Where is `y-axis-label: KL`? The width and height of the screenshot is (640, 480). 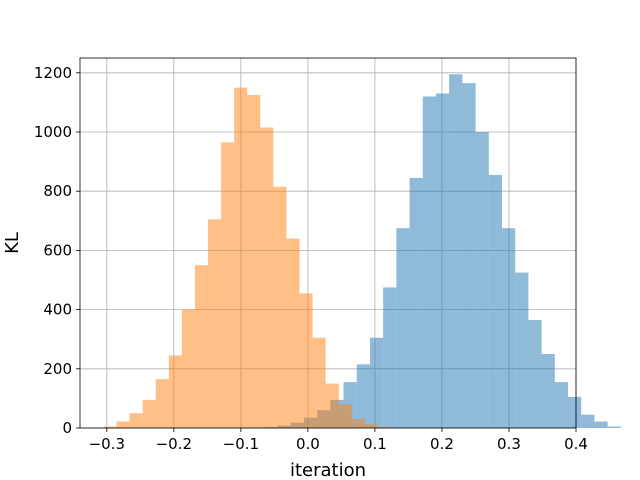 y-axis-label: KL is located at coordinates (12, 243).